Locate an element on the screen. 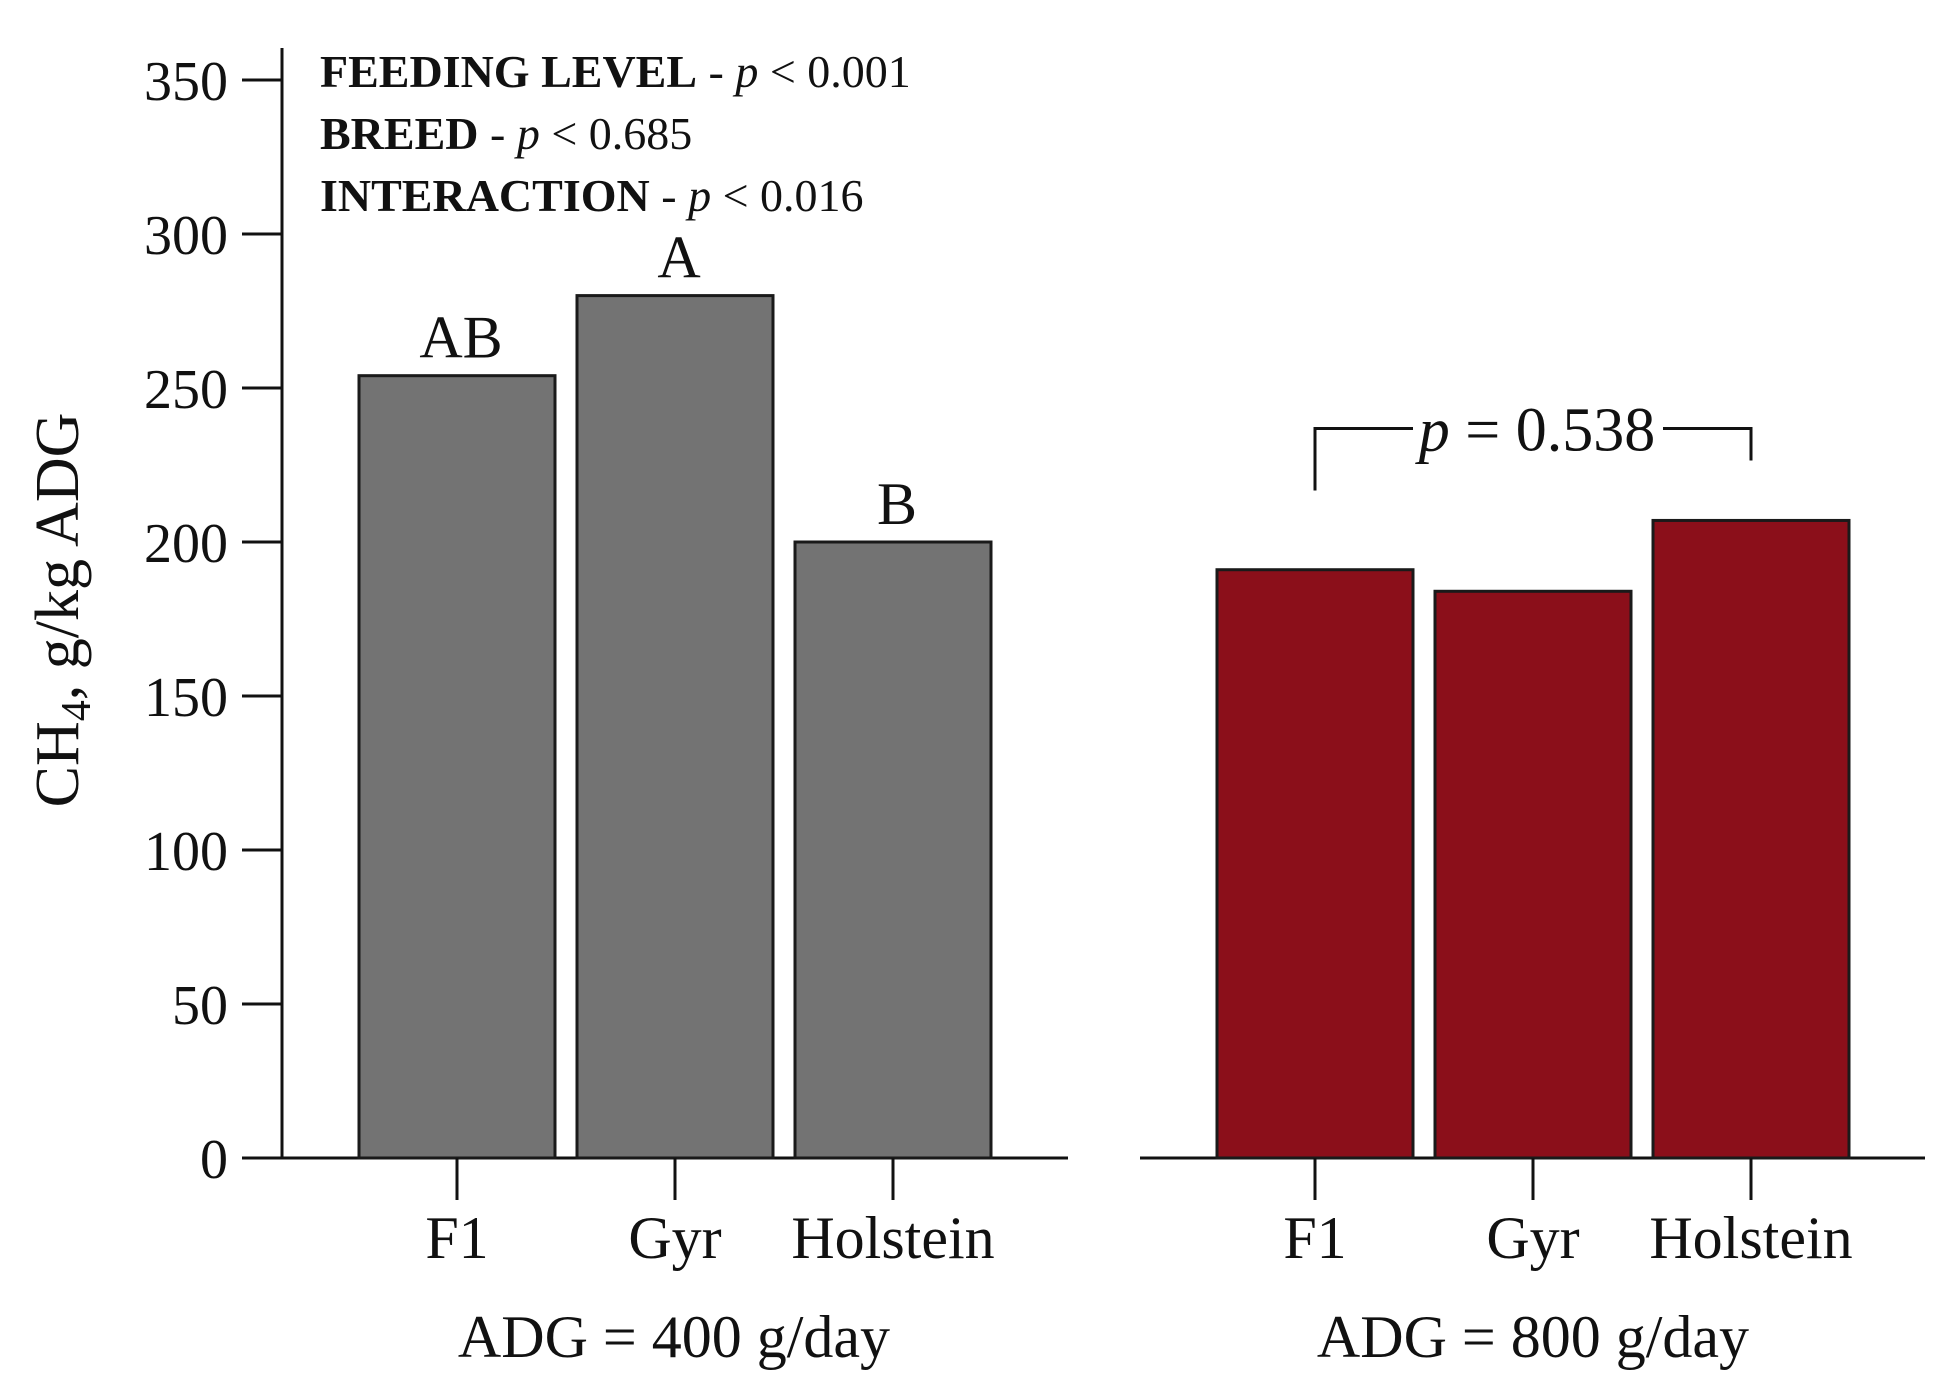 This screenshot has height=1400, width=1941. y-tick-label: 300 is located at coordinates (186, 236).